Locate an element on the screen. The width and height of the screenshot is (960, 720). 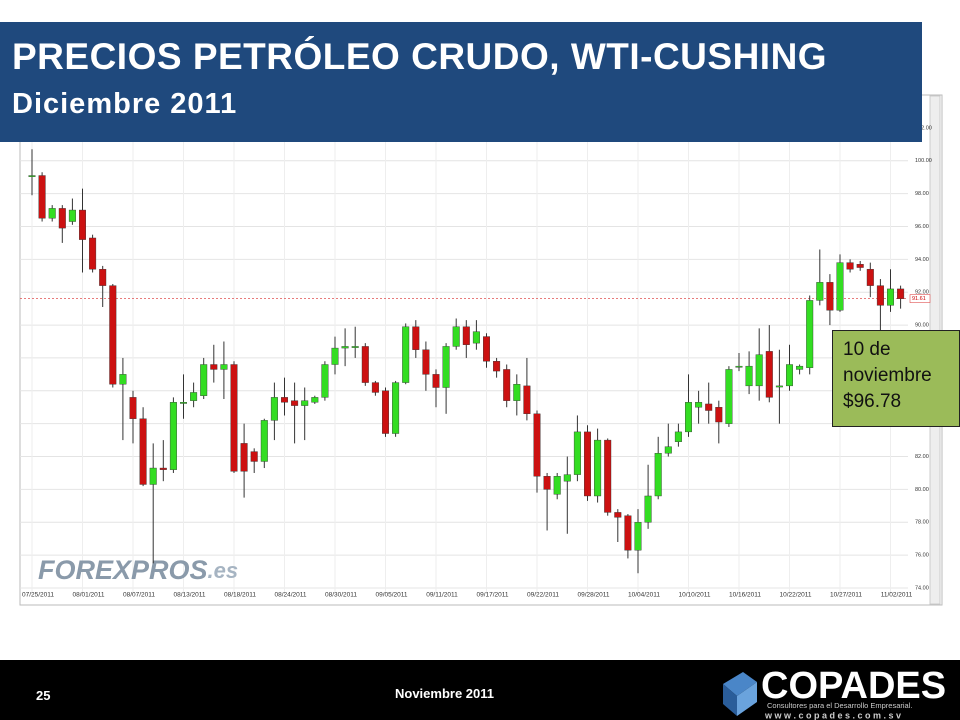
x-tick-label: 09/17/2011 is located at coordinates (492, 595).